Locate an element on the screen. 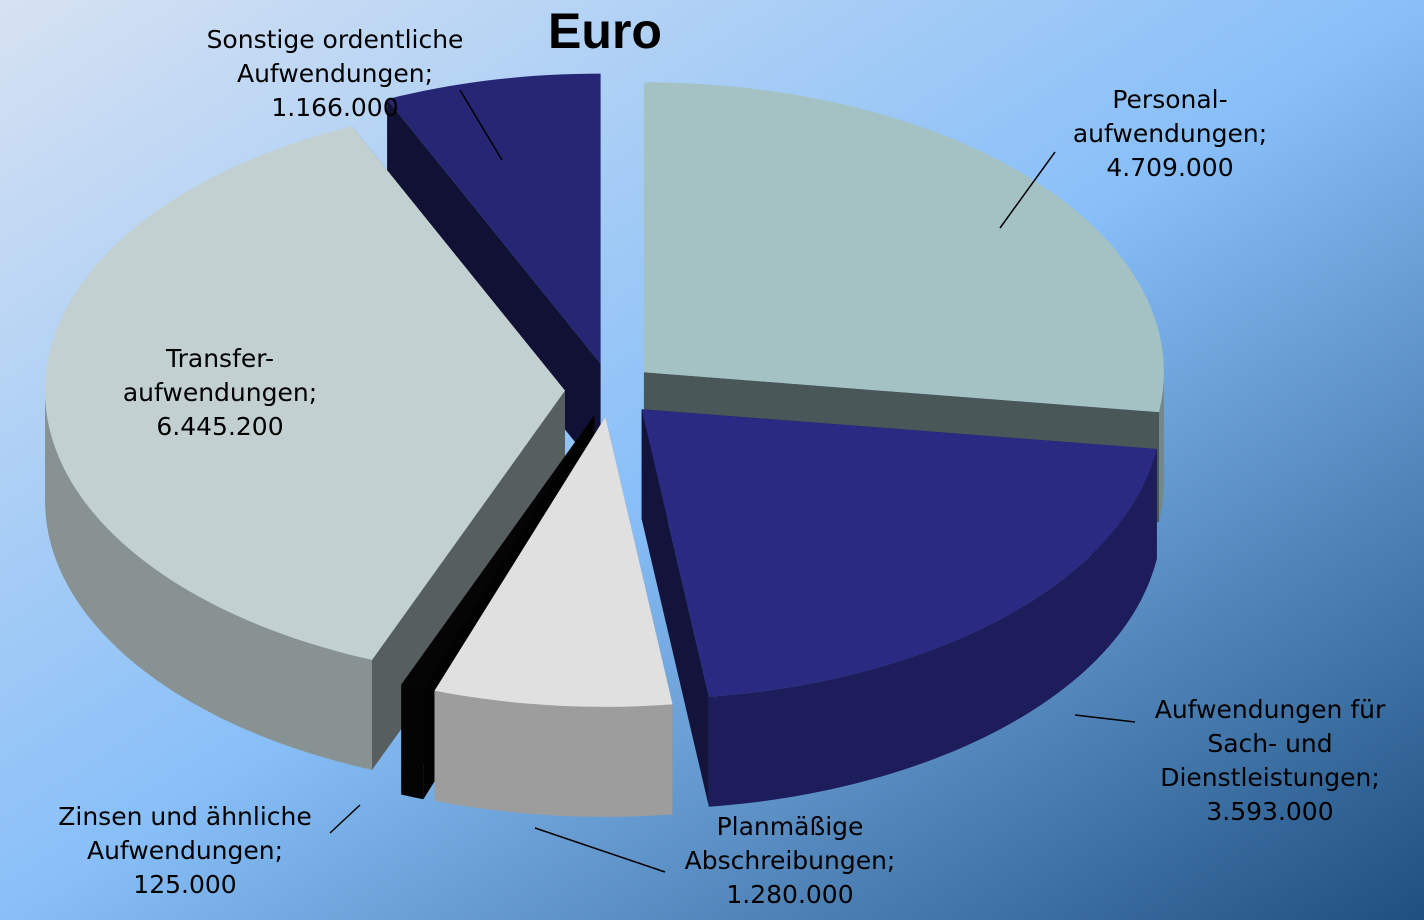 The height and width of the screenshot is (920, 1424). data-label-category: Zinsen und ähnliche Aufwendungen; is located at coordinates (185, 833).